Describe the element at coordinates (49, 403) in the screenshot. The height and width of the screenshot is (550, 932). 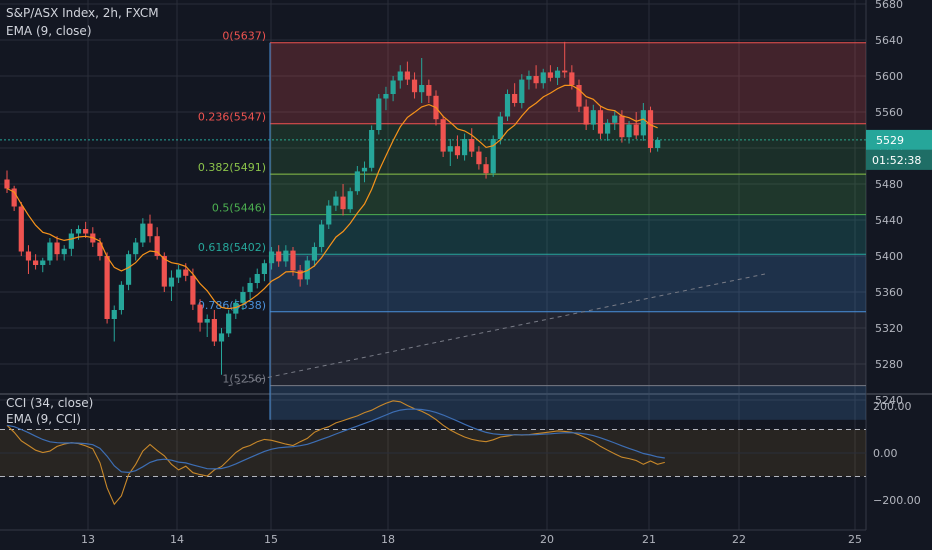
I see `cci-indicator-label: CCI (34, close)` at that location.